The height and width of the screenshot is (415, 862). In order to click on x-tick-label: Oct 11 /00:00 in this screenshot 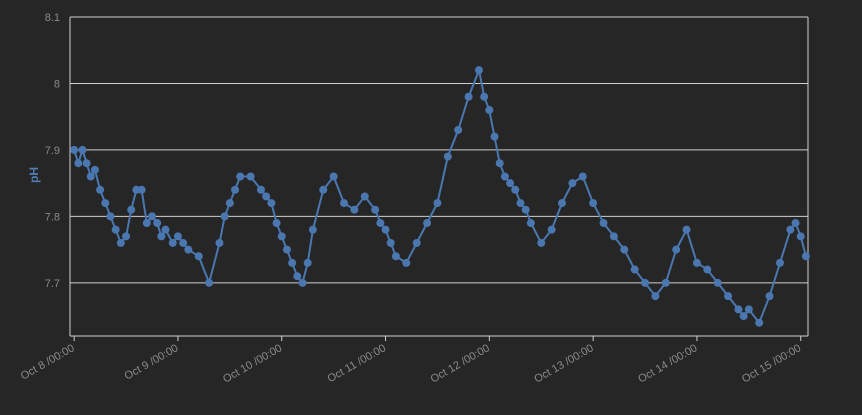, I will do `click(357, 363)`.